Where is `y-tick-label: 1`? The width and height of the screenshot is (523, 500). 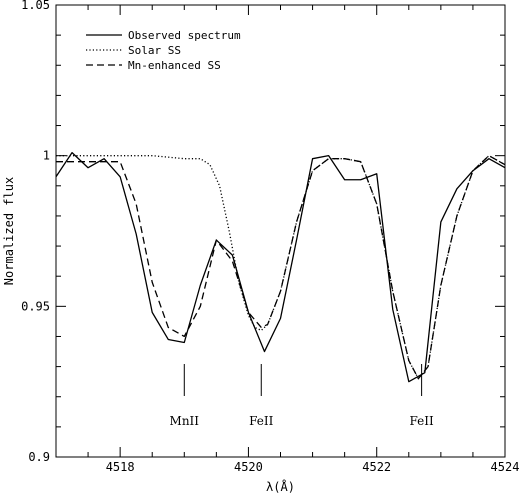 y-tick-label: 1 is located at coordinates (46, 156).